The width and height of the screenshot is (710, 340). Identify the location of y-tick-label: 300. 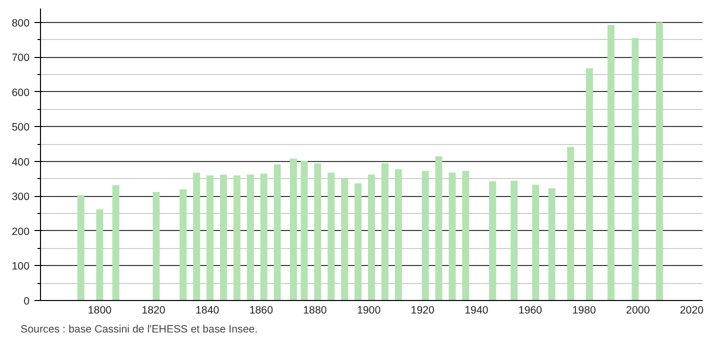
(21, 197).